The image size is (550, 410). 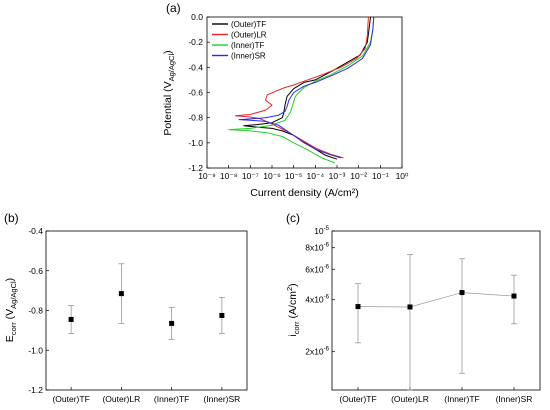 I want to click on panel-a-y-tick-label: -0.2, so click(x=195, y=42).